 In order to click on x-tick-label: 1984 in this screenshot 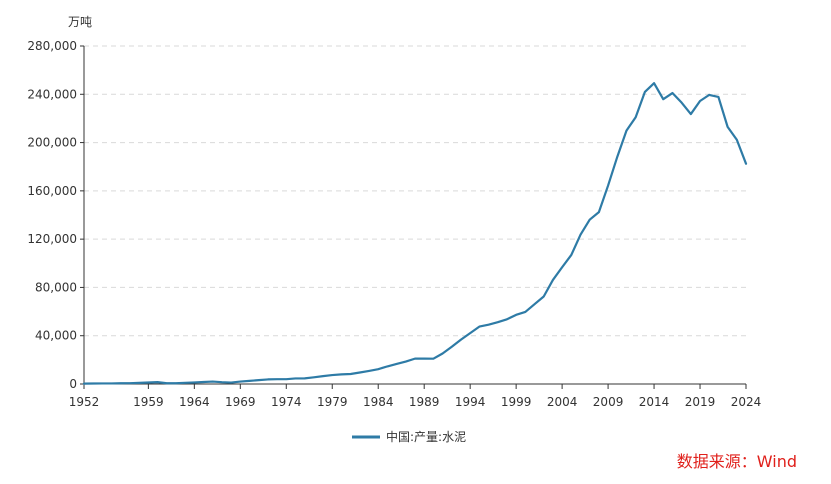, I will do `click(378, 402)`.